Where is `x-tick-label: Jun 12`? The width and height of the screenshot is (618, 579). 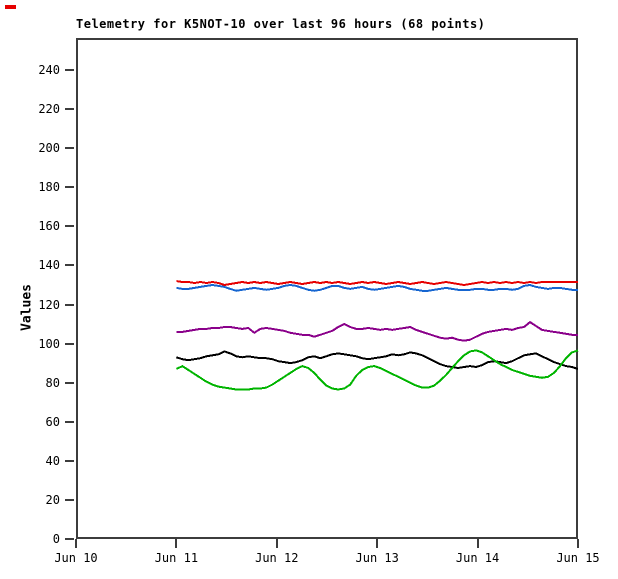 x-tick-label: Jun 12 is located at coordinates (277, 558).